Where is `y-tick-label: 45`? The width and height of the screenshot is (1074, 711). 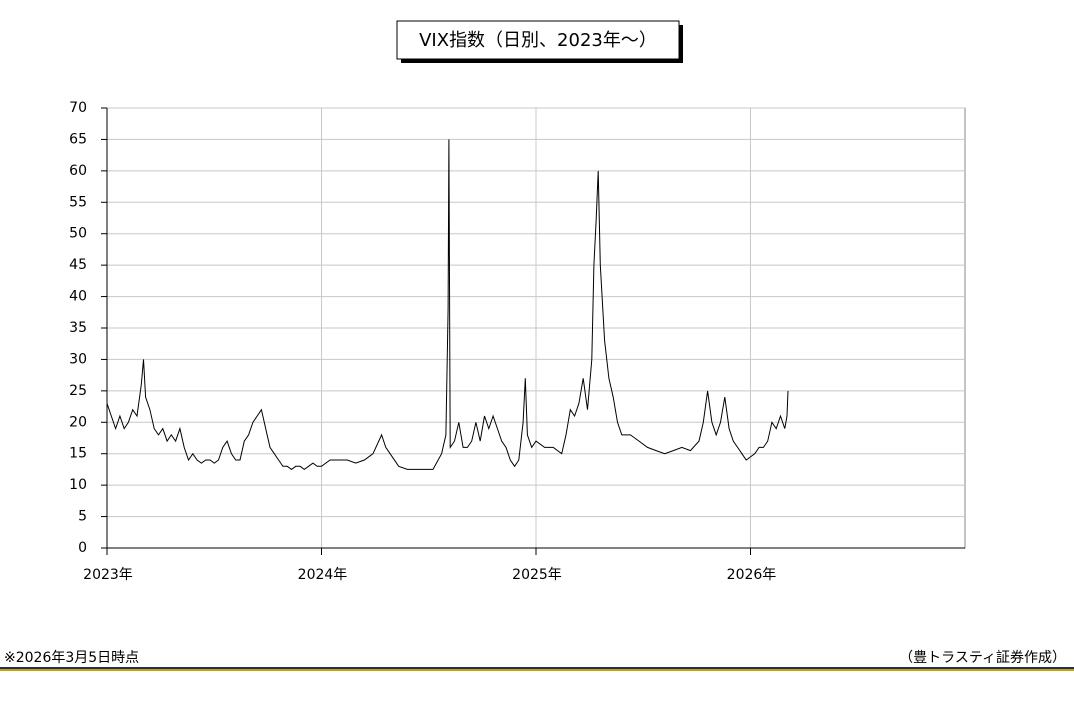
y-tick-label: 45 is located at coordinates (78, 265).